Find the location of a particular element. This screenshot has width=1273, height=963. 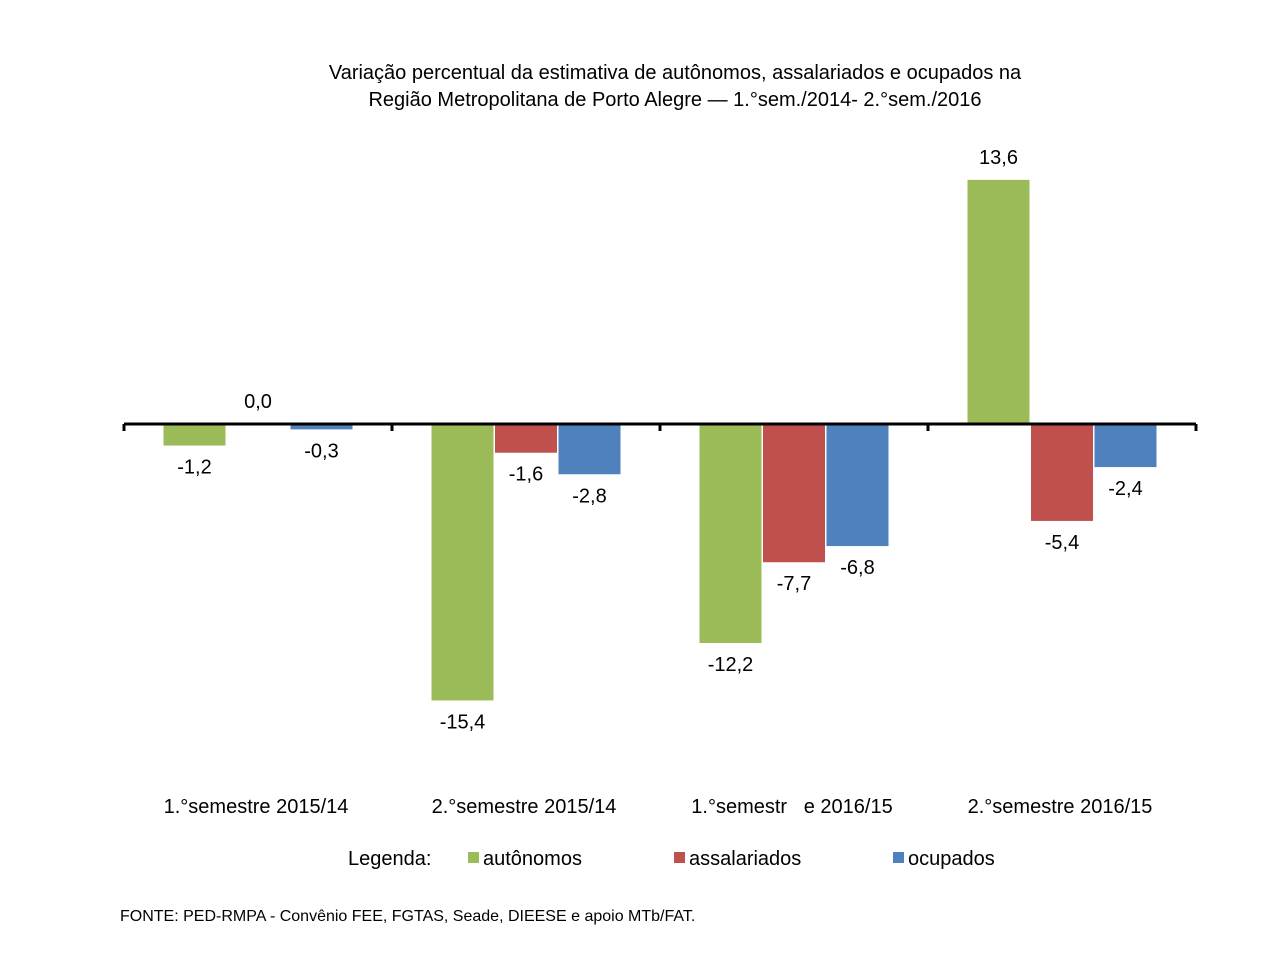

legend-item-assalariados: assalariados is located at coordinates (737, 859).